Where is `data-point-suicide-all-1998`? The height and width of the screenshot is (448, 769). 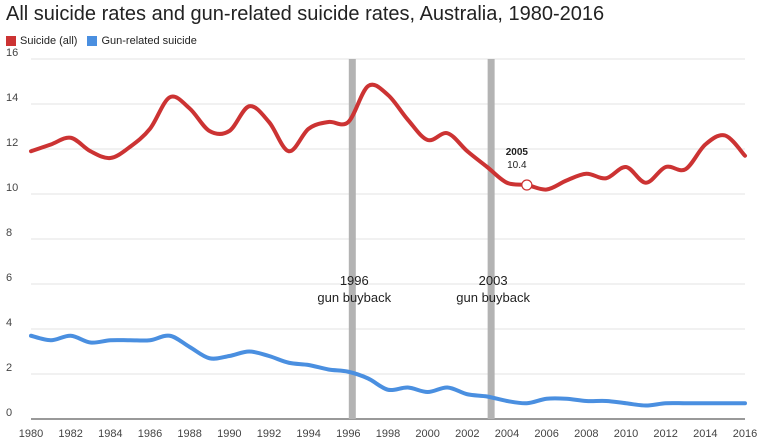 data-point-suicide-all-1998 is located at coordinates (388, 95).